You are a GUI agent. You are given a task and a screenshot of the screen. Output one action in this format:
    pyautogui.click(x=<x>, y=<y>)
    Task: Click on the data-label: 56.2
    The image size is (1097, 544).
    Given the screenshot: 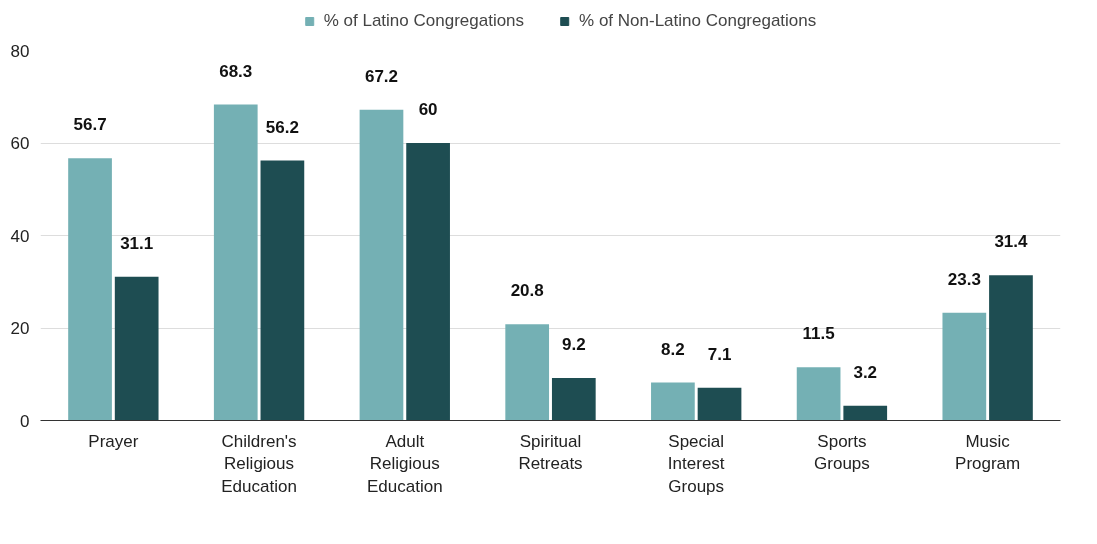 What is the action you would take?
    pyautogui.click(x=282, y=127)
    